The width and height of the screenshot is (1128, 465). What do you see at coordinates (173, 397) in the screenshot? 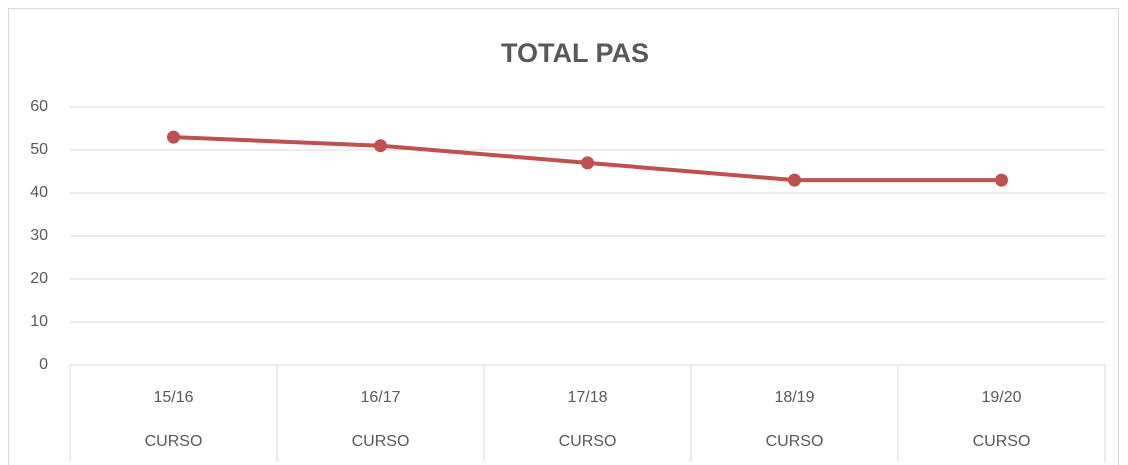
I see `x-tick-label: 15/16` at bounding box center [173, 397].